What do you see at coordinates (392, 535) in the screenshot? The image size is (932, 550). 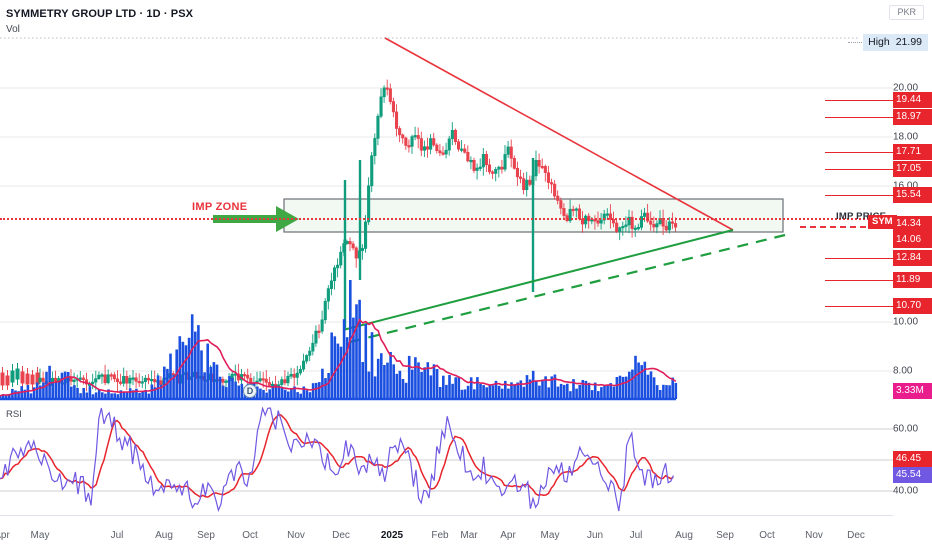 I see `time-axis-tick: 2025` at bounding box center [392, 535].